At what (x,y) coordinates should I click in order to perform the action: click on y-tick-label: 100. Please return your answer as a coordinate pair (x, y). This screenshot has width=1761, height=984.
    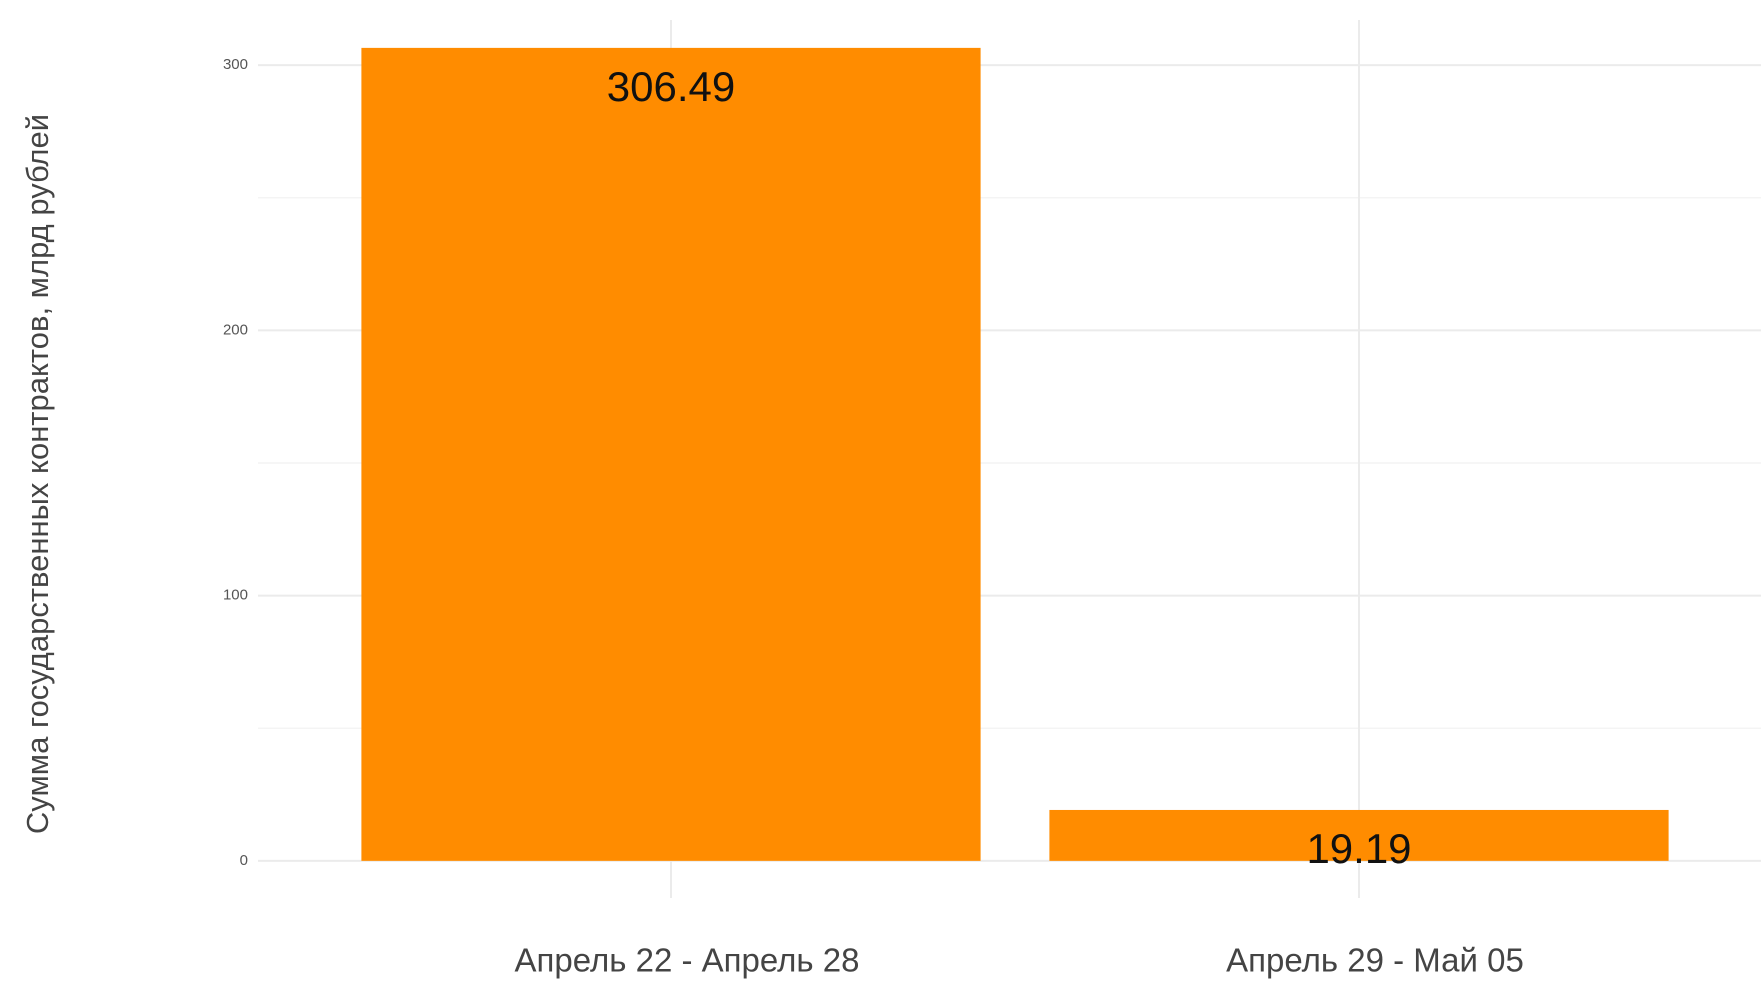
    Looking at the image, I should click on (235, 595).